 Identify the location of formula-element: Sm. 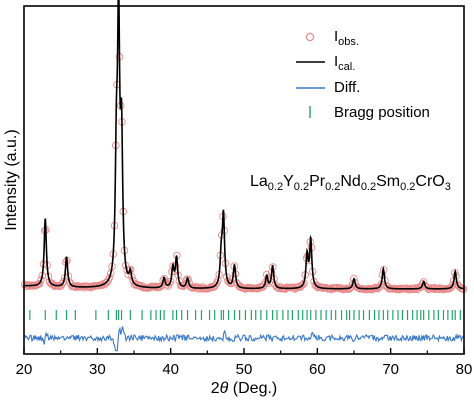
(388, 181).